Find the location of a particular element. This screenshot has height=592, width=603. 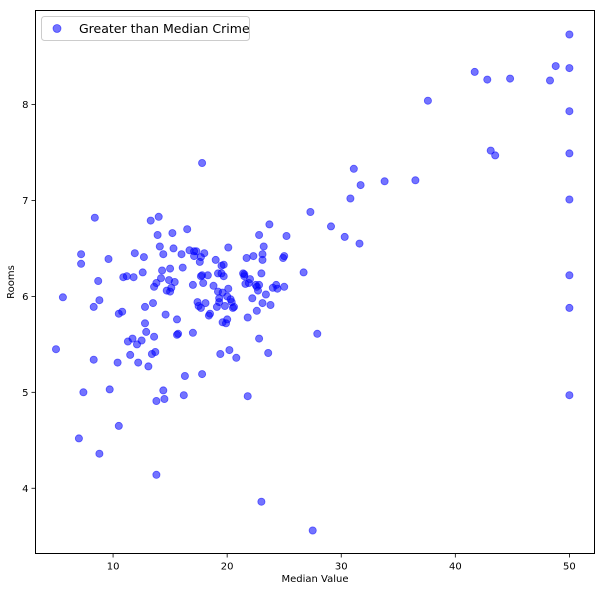

x-tick-label: 40 is located at coordinates (455, 567).